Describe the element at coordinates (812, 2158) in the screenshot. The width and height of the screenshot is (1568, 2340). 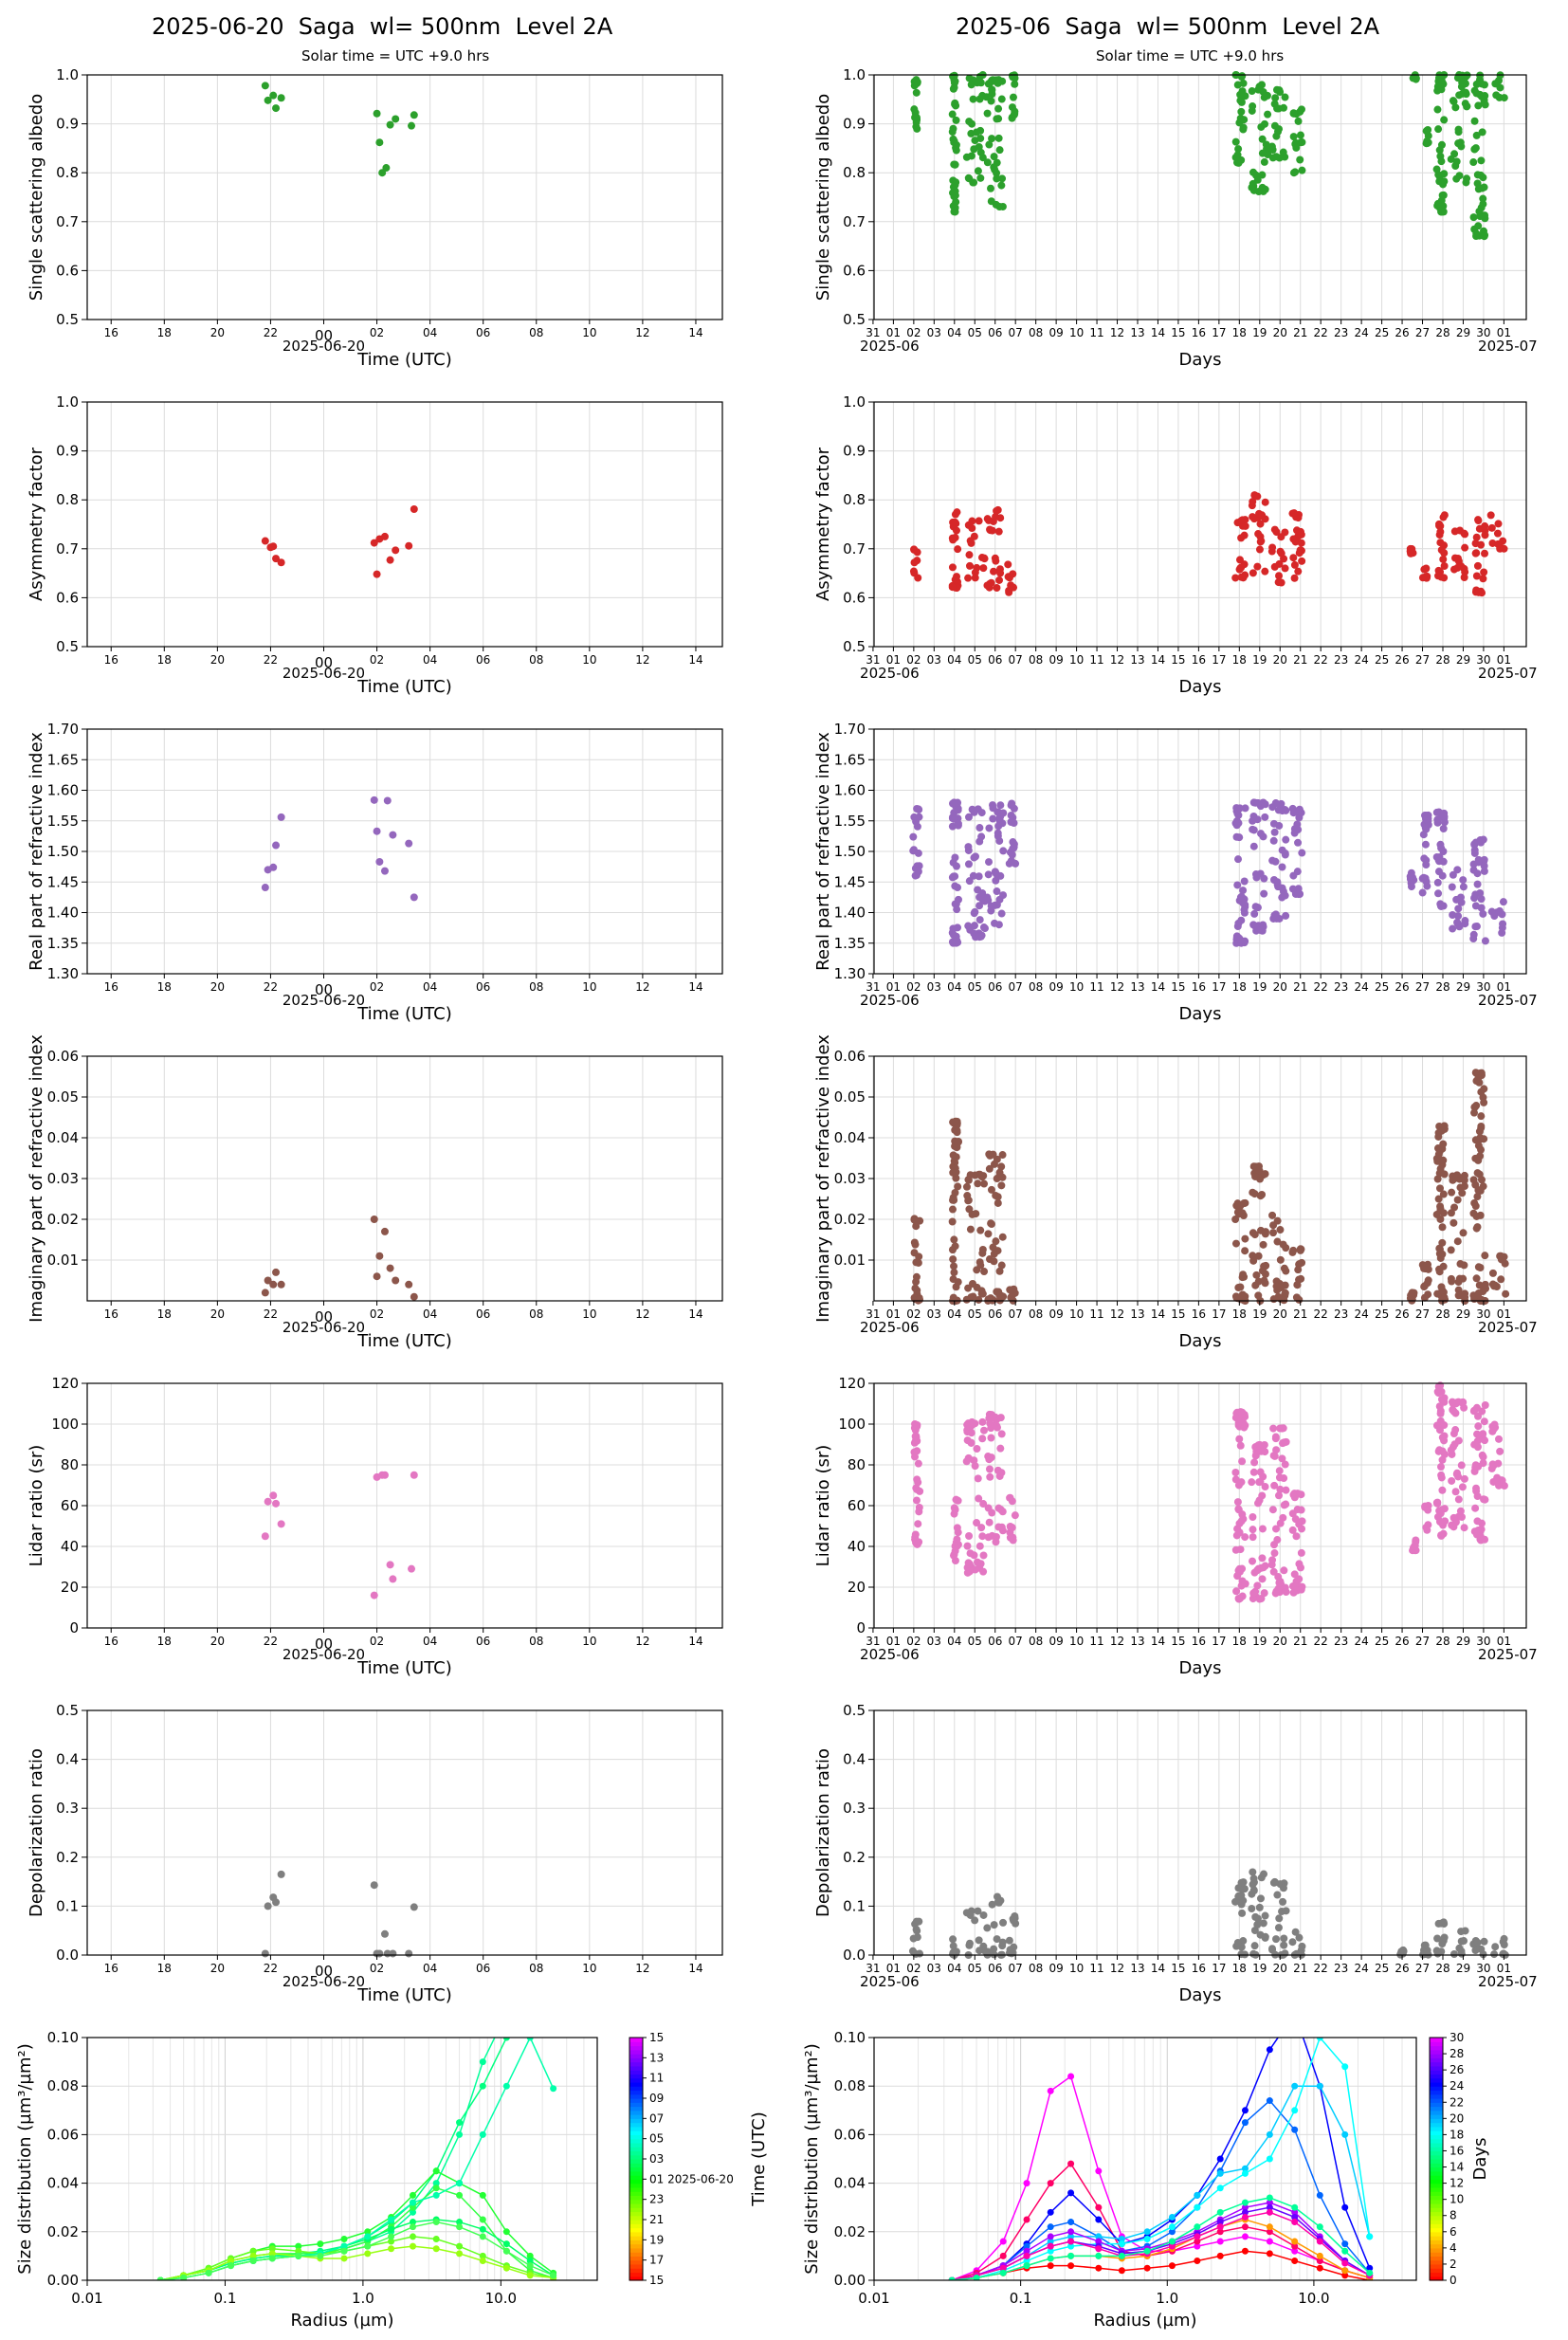
I see `y-axis-label: Size distribution (µm³/µm²)` at that location.